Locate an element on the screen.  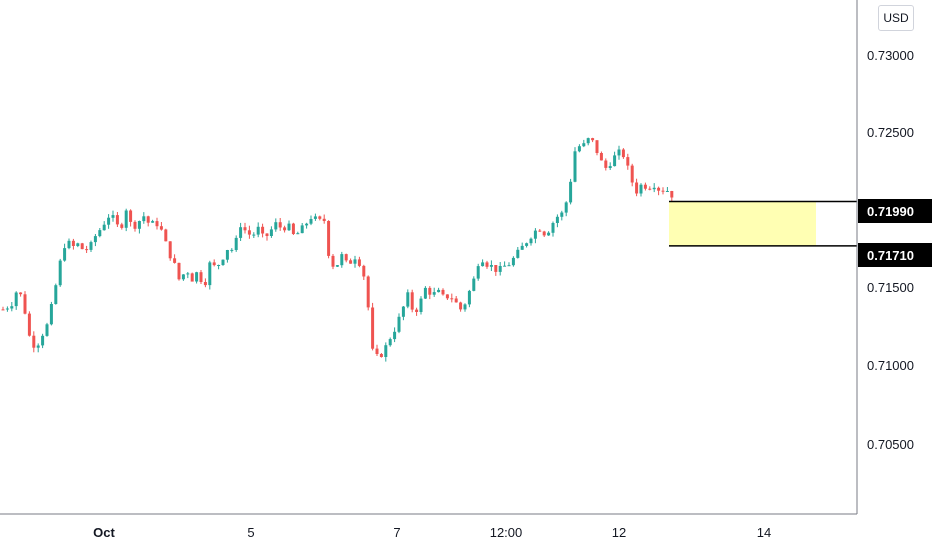
support-zone is located at coordinates (763, 223).